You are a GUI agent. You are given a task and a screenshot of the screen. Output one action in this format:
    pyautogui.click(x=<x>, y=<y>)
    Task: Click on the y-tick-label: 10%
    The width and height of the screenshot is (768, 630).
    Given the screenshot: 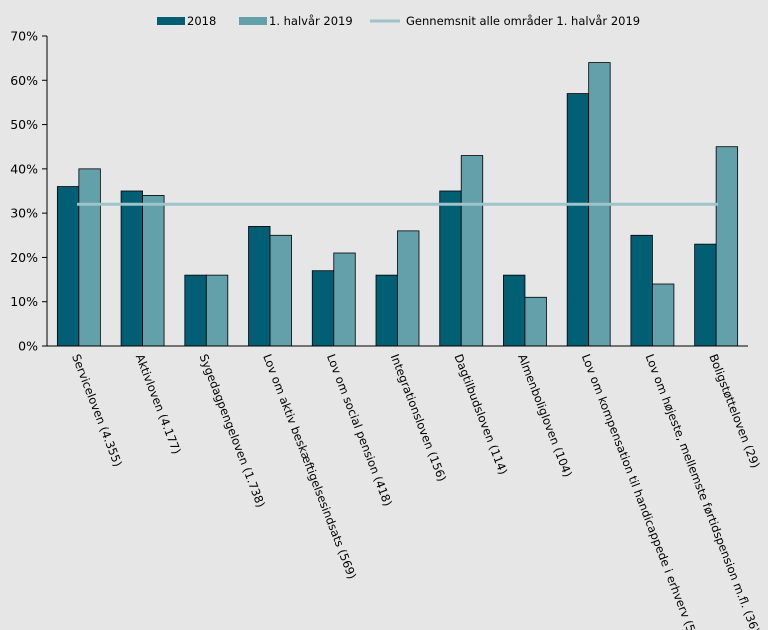 What is the action you would take?
    pyautogui.click(x=24, y=301)
    